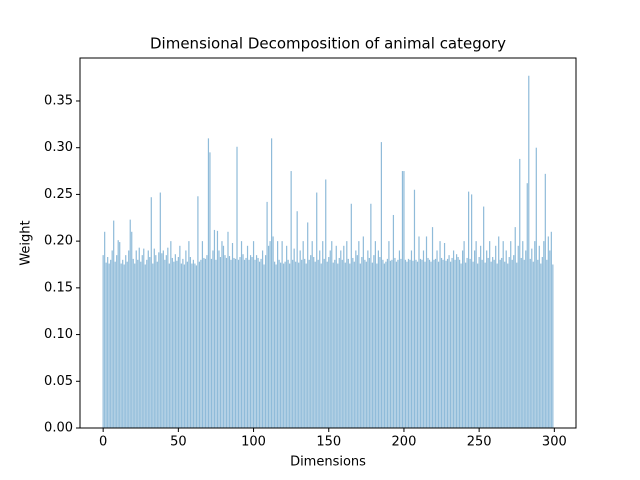 This screenshot has height=480, width=640. What do you see at coordinates (178, 442) in the screenshot?
I see `x-tick-label: 50` at bounding box center [178, 442].